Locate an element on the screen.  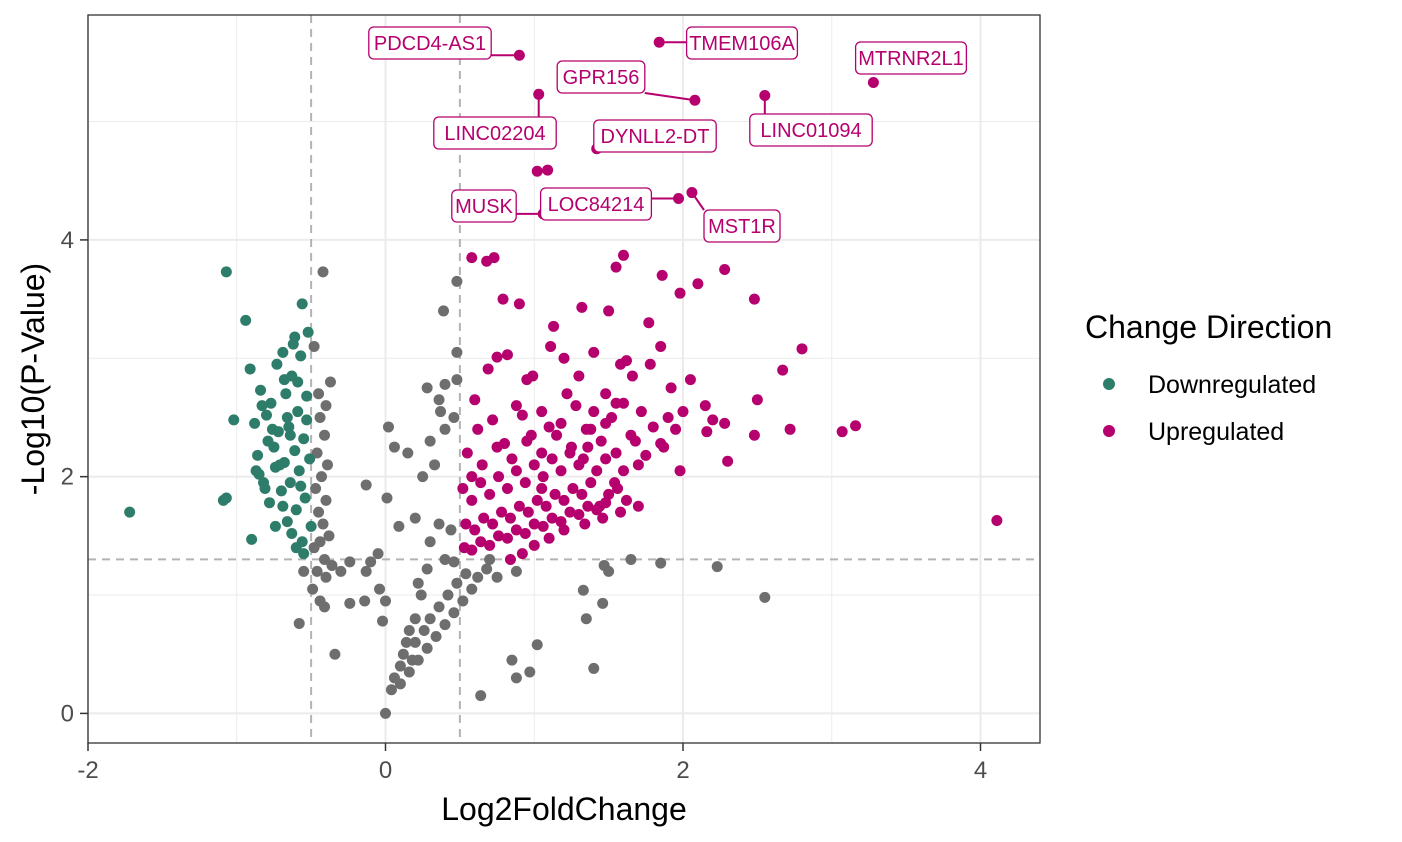
legend-label-downregulated: Downregulated is located at coordinates (1232, 385).